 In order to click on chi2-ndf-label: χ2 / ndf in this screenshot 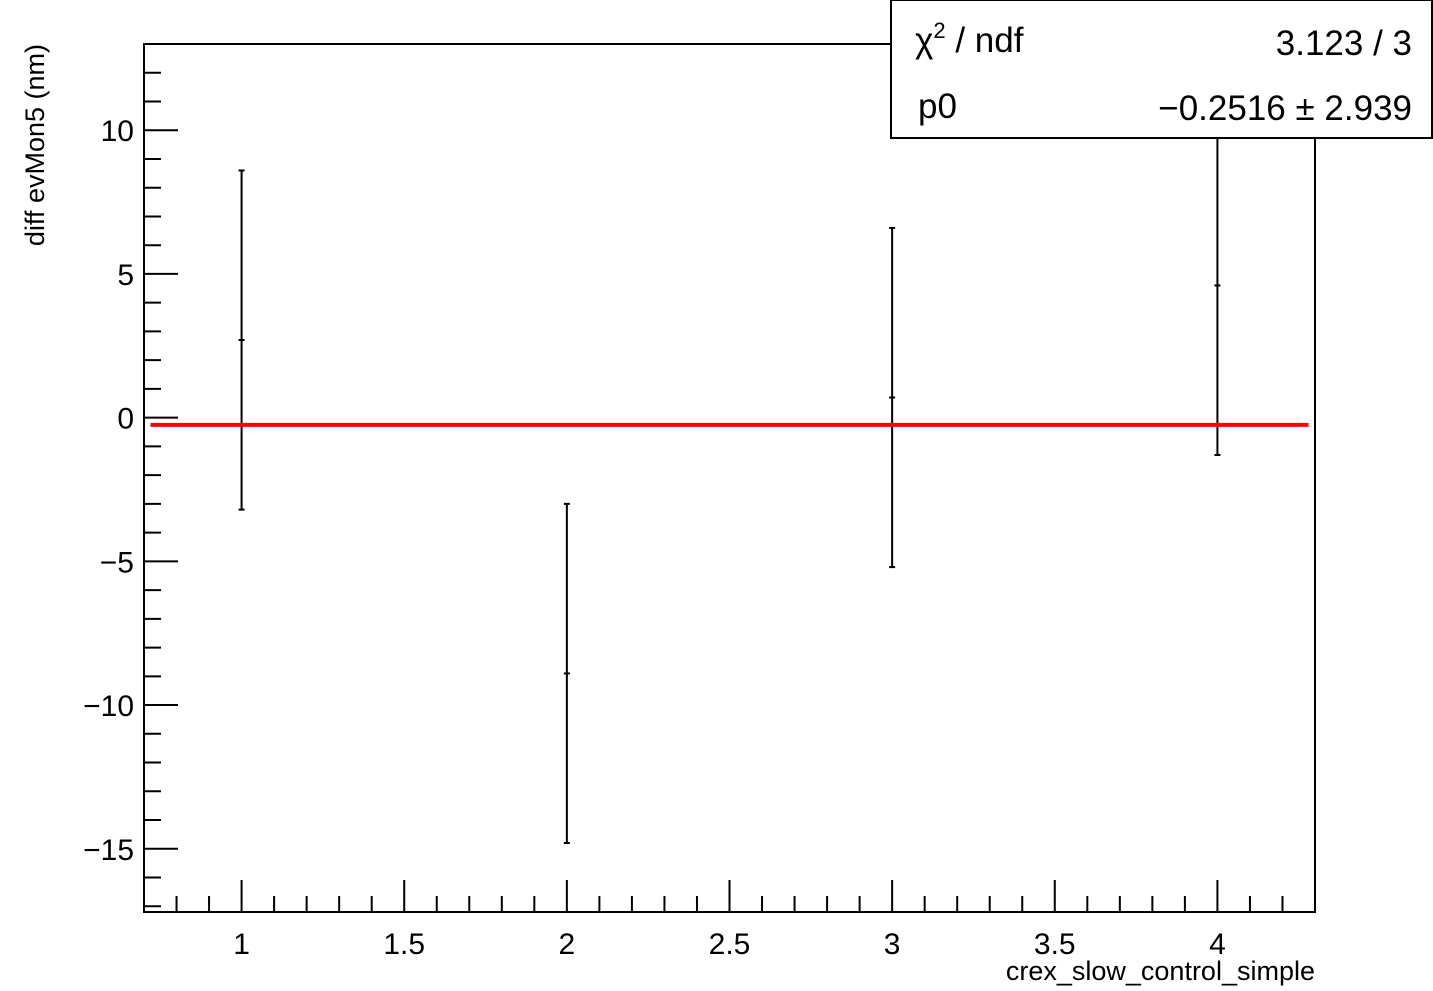, I will do `click(969, 39)`.